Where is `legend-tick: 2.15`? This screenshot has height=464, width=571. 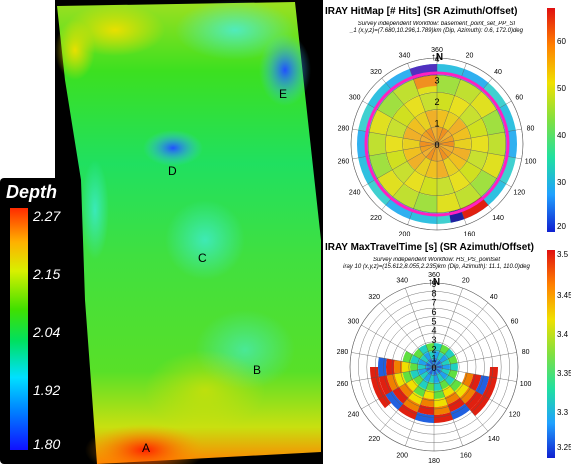 legend-tick: 2.15 is located at coordinates (47, 274).